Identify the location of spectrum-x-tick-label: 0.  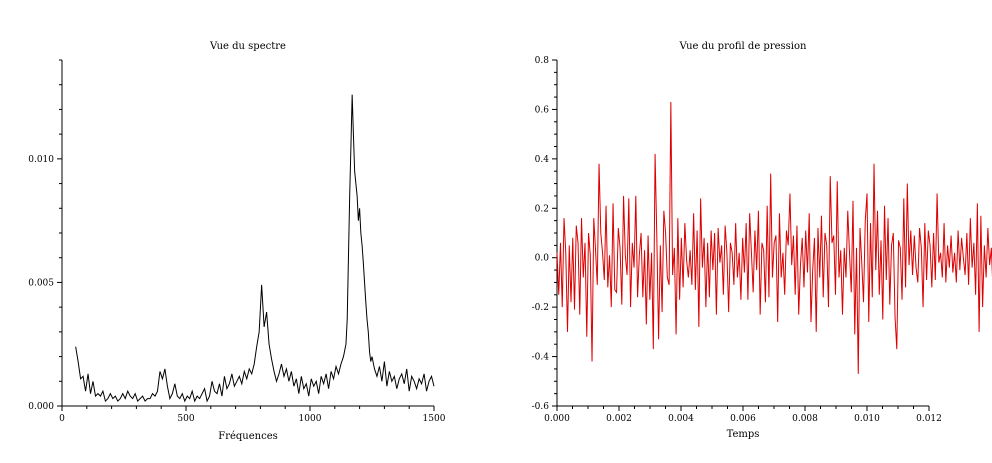
(62, 419).